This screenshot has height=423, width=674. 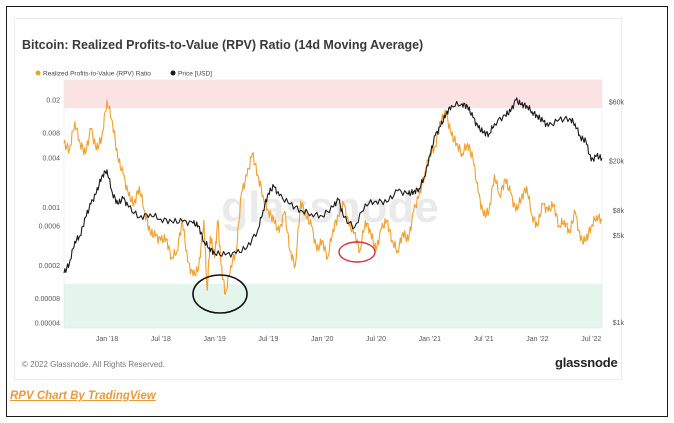 What do you see at coordinates (38, 73) in the screenshot?
I see `legend-rpv-swatch` at bounding box center [38, 73].